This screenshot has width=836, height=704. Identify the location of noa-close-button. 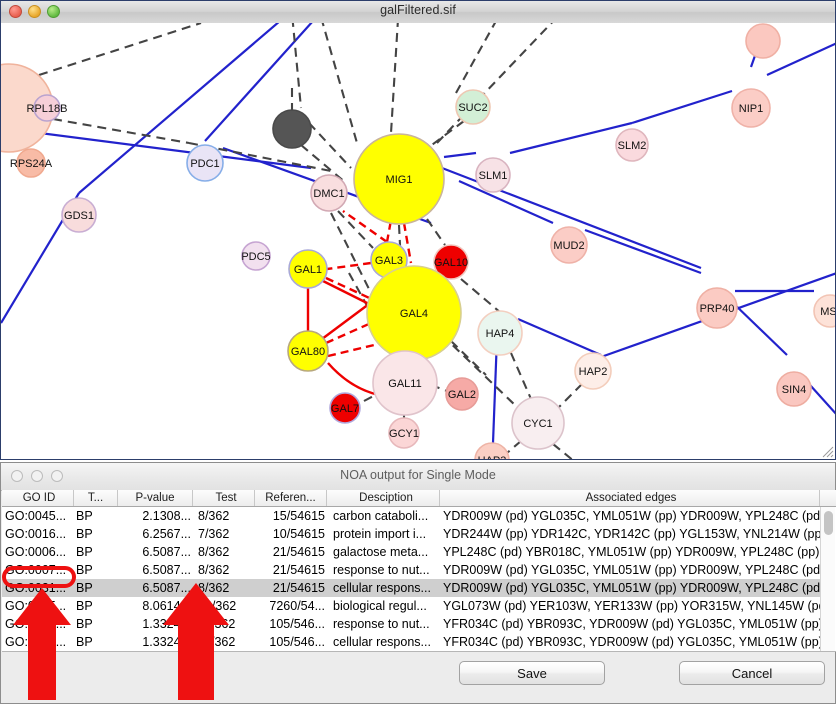
(17, 476).